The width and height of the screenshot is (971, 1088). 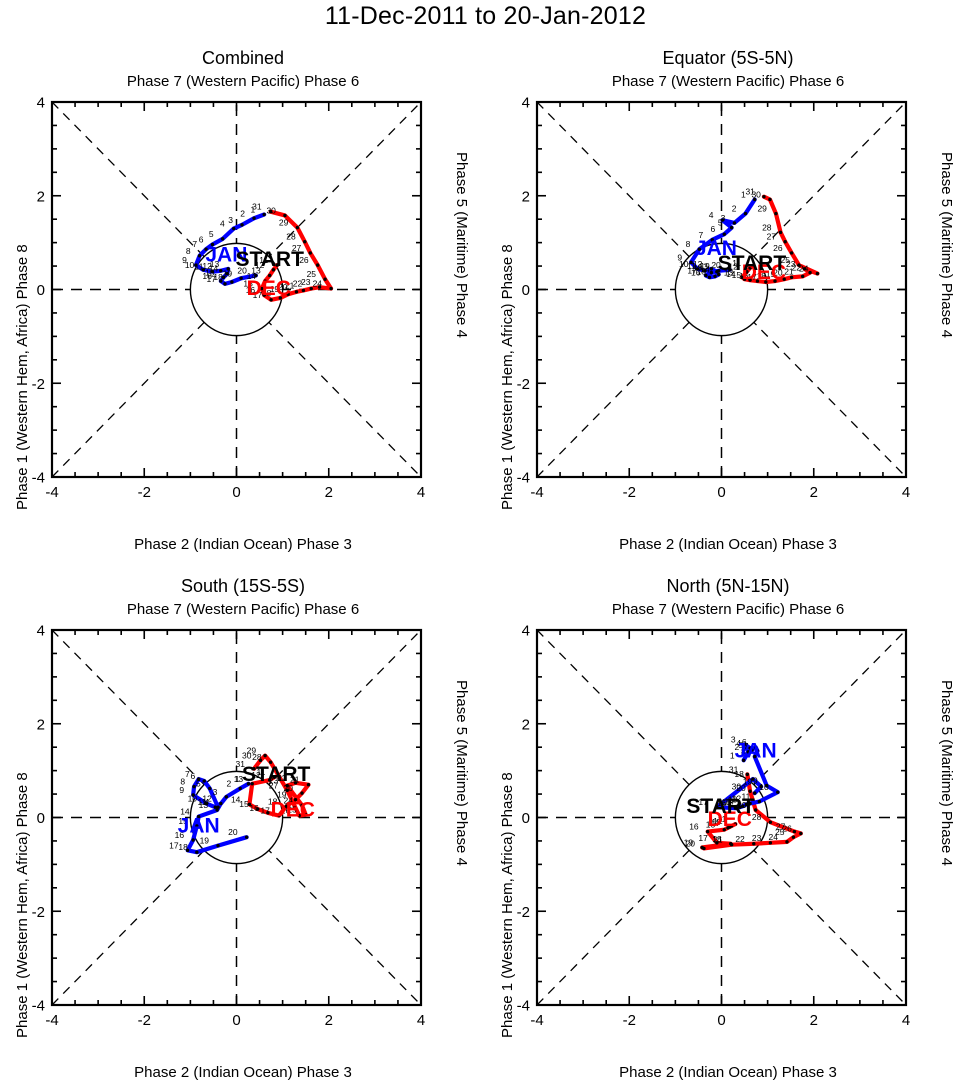 I want to click on day-number-label: 6, so click(x=201, y=240).